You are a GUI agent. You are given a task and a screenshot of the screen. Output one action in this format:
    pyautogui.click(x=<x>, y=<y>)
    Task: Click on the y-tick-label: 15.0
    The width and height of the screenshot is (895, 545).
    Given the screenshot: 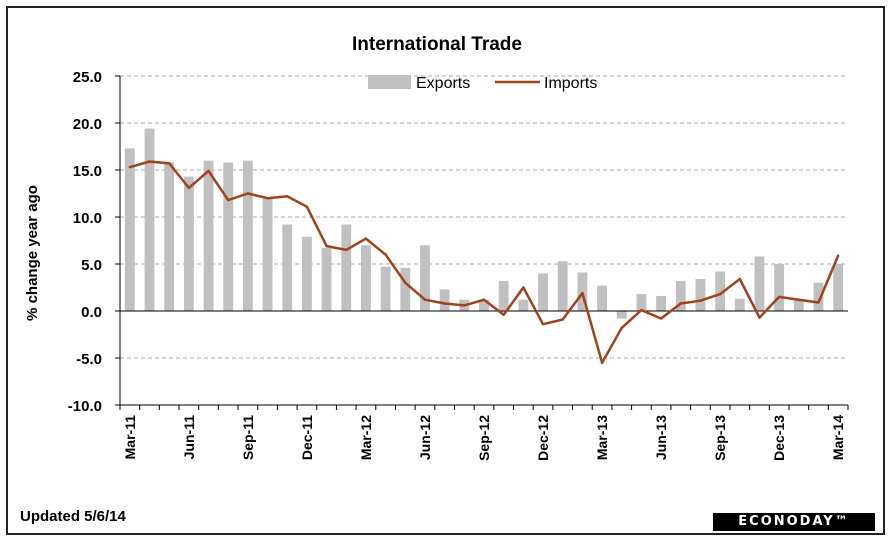 What is the action you would take?
    pyautogui.click(x=87, y=171)
    